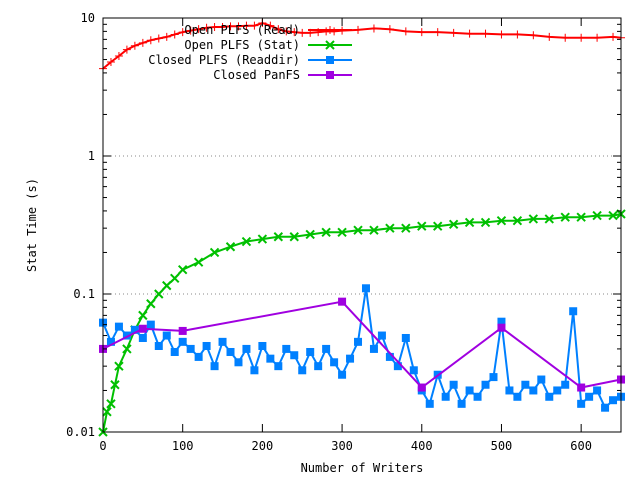  What do you see at coordinates (502, 446) in the screenshot?
I see `x-tick-label: 500` at bounding box center [502, 446].